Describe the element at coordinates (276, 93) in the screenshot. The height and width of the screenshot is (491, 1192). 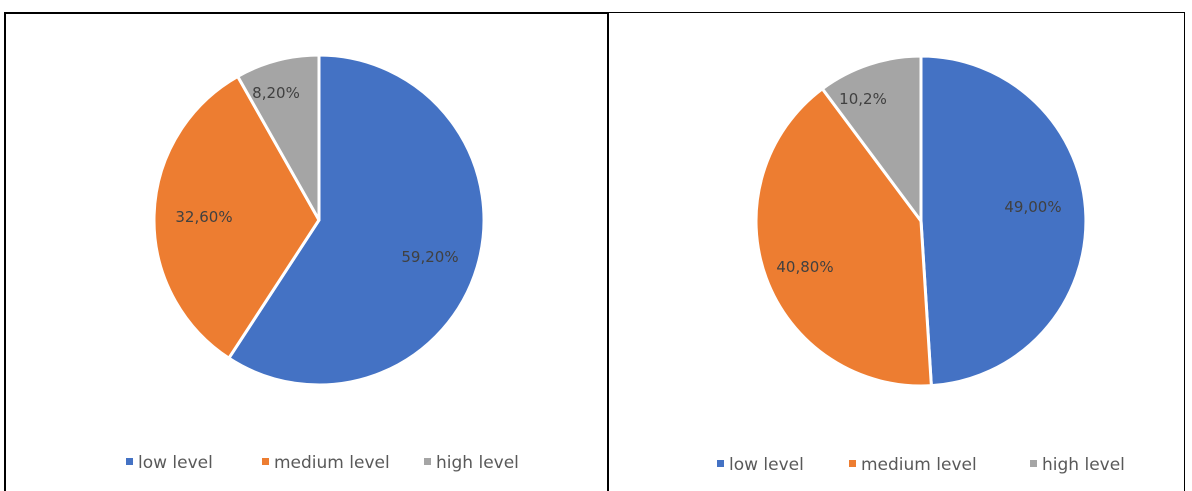
I see `slice-label-high-level: 8,20%` at that location.